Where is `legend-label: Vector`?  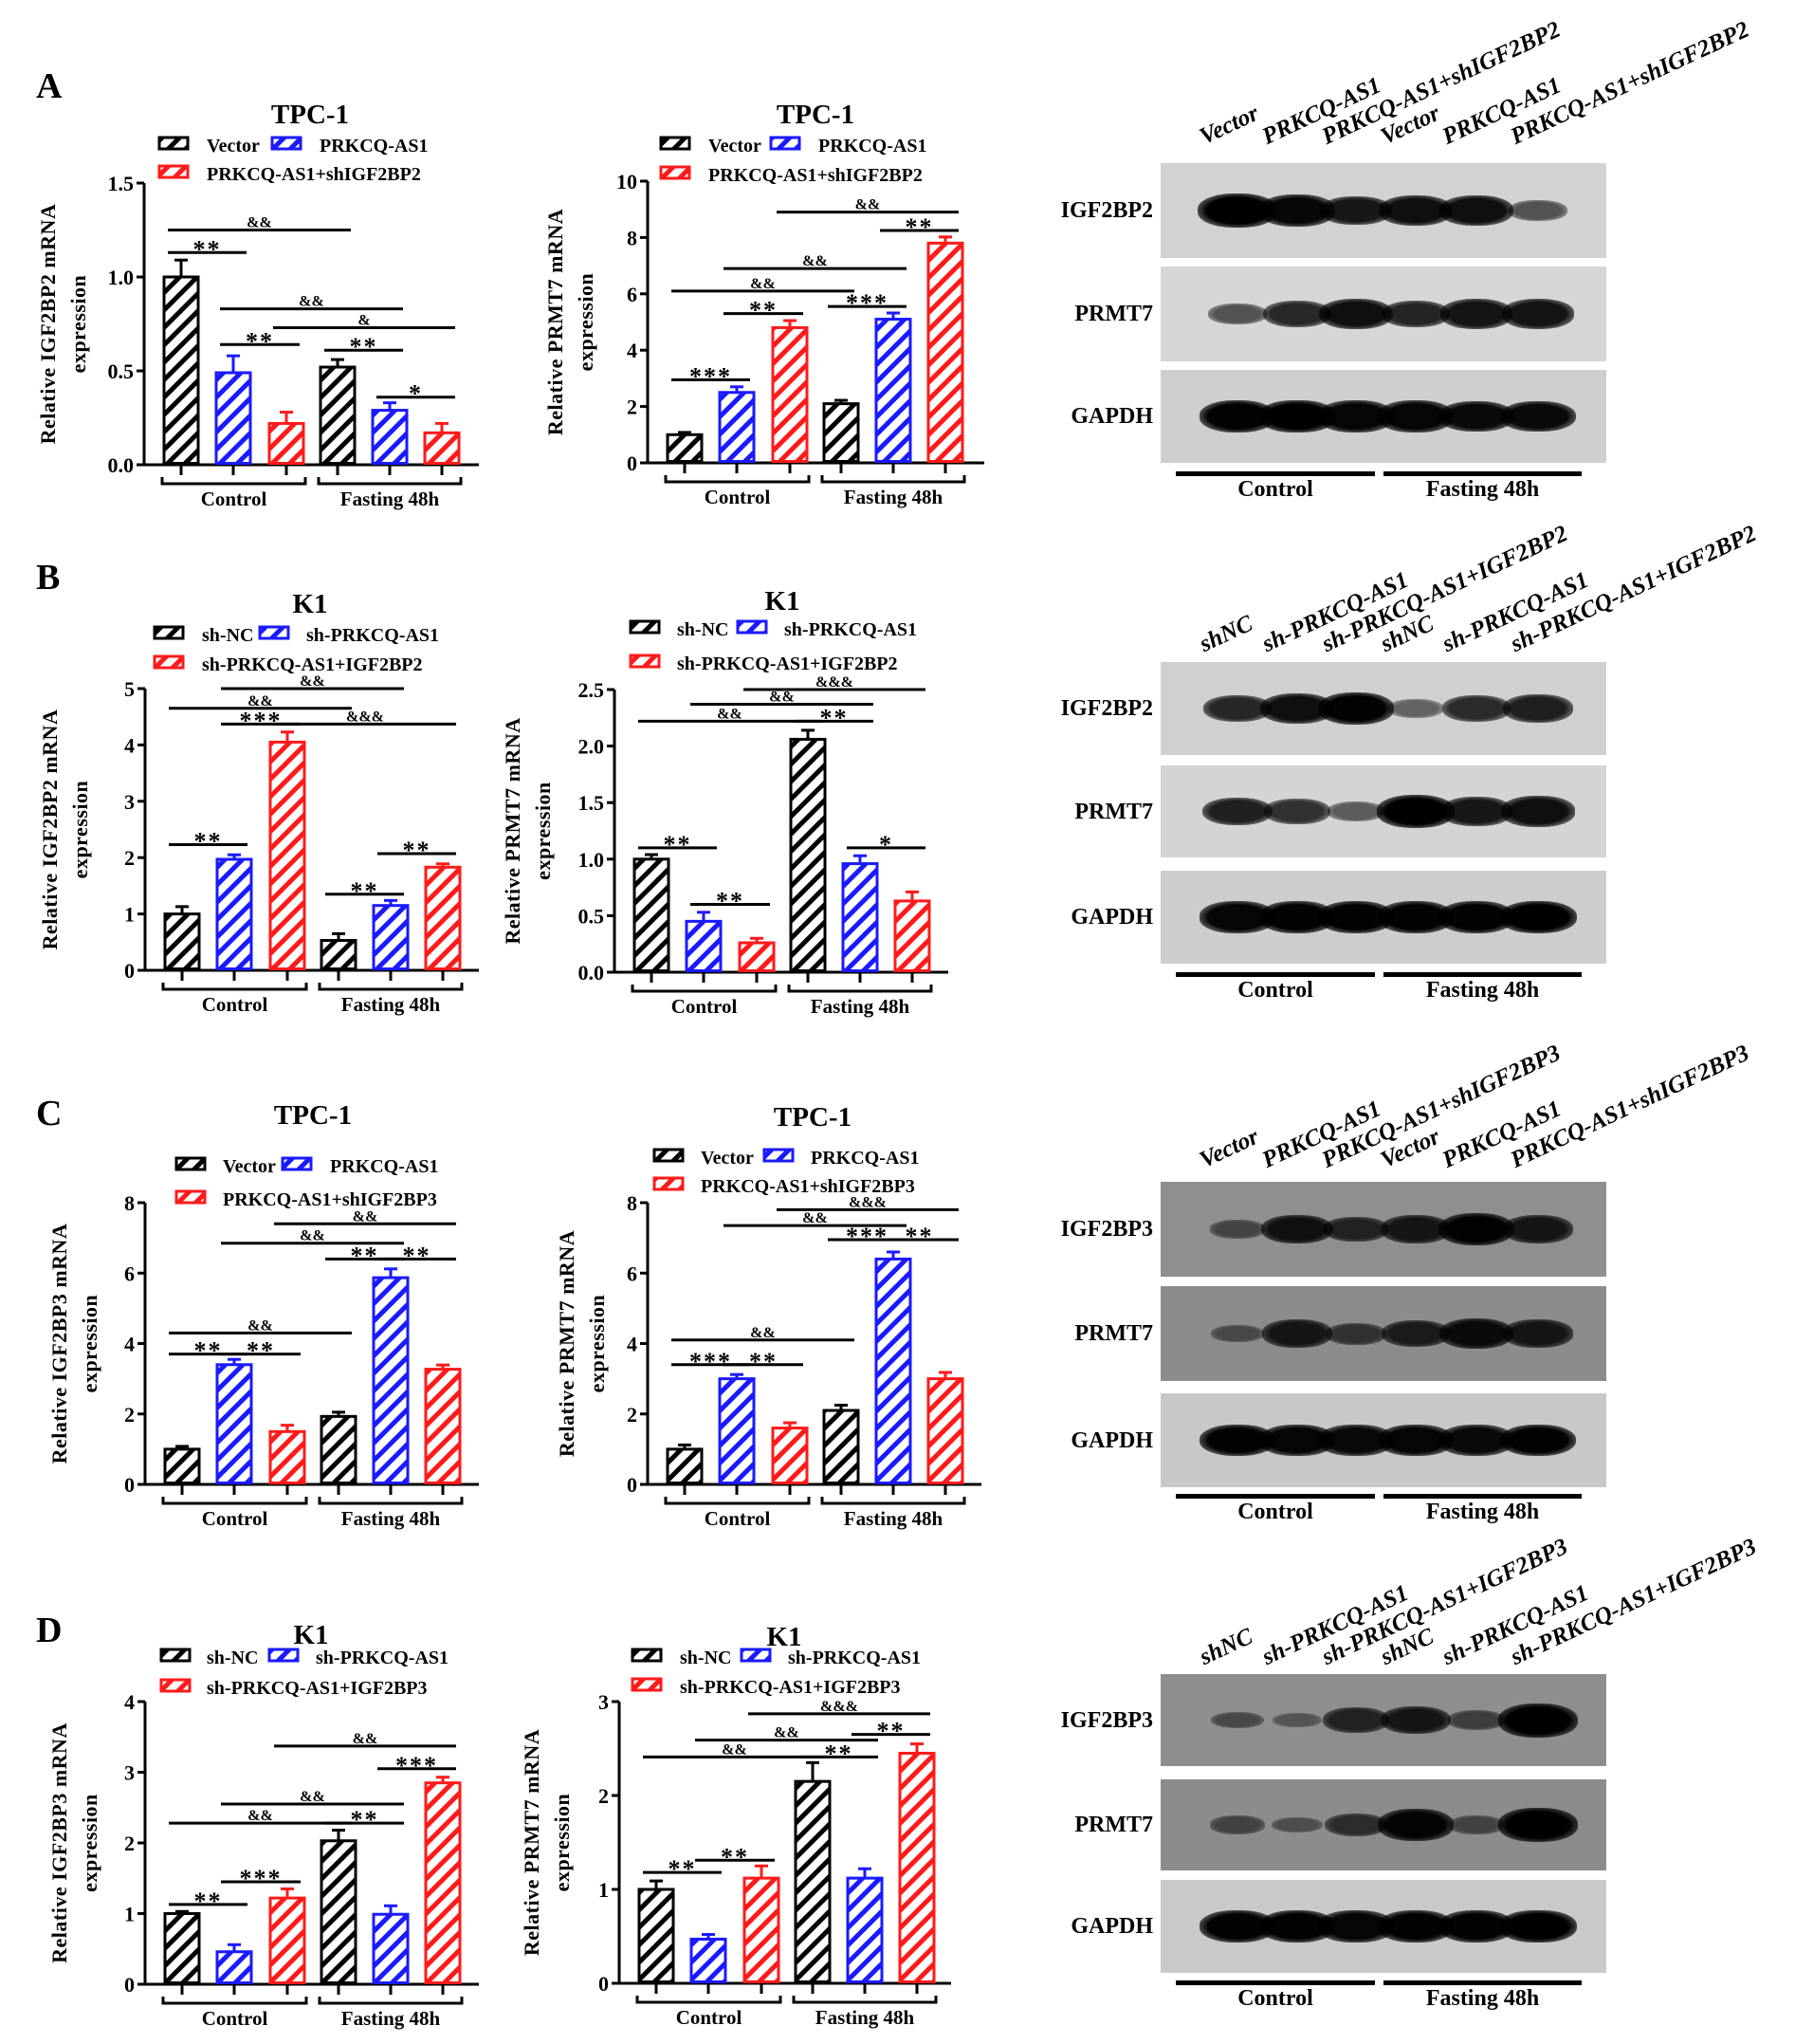
legend-label: Vector is located at coordinates (233, 146).